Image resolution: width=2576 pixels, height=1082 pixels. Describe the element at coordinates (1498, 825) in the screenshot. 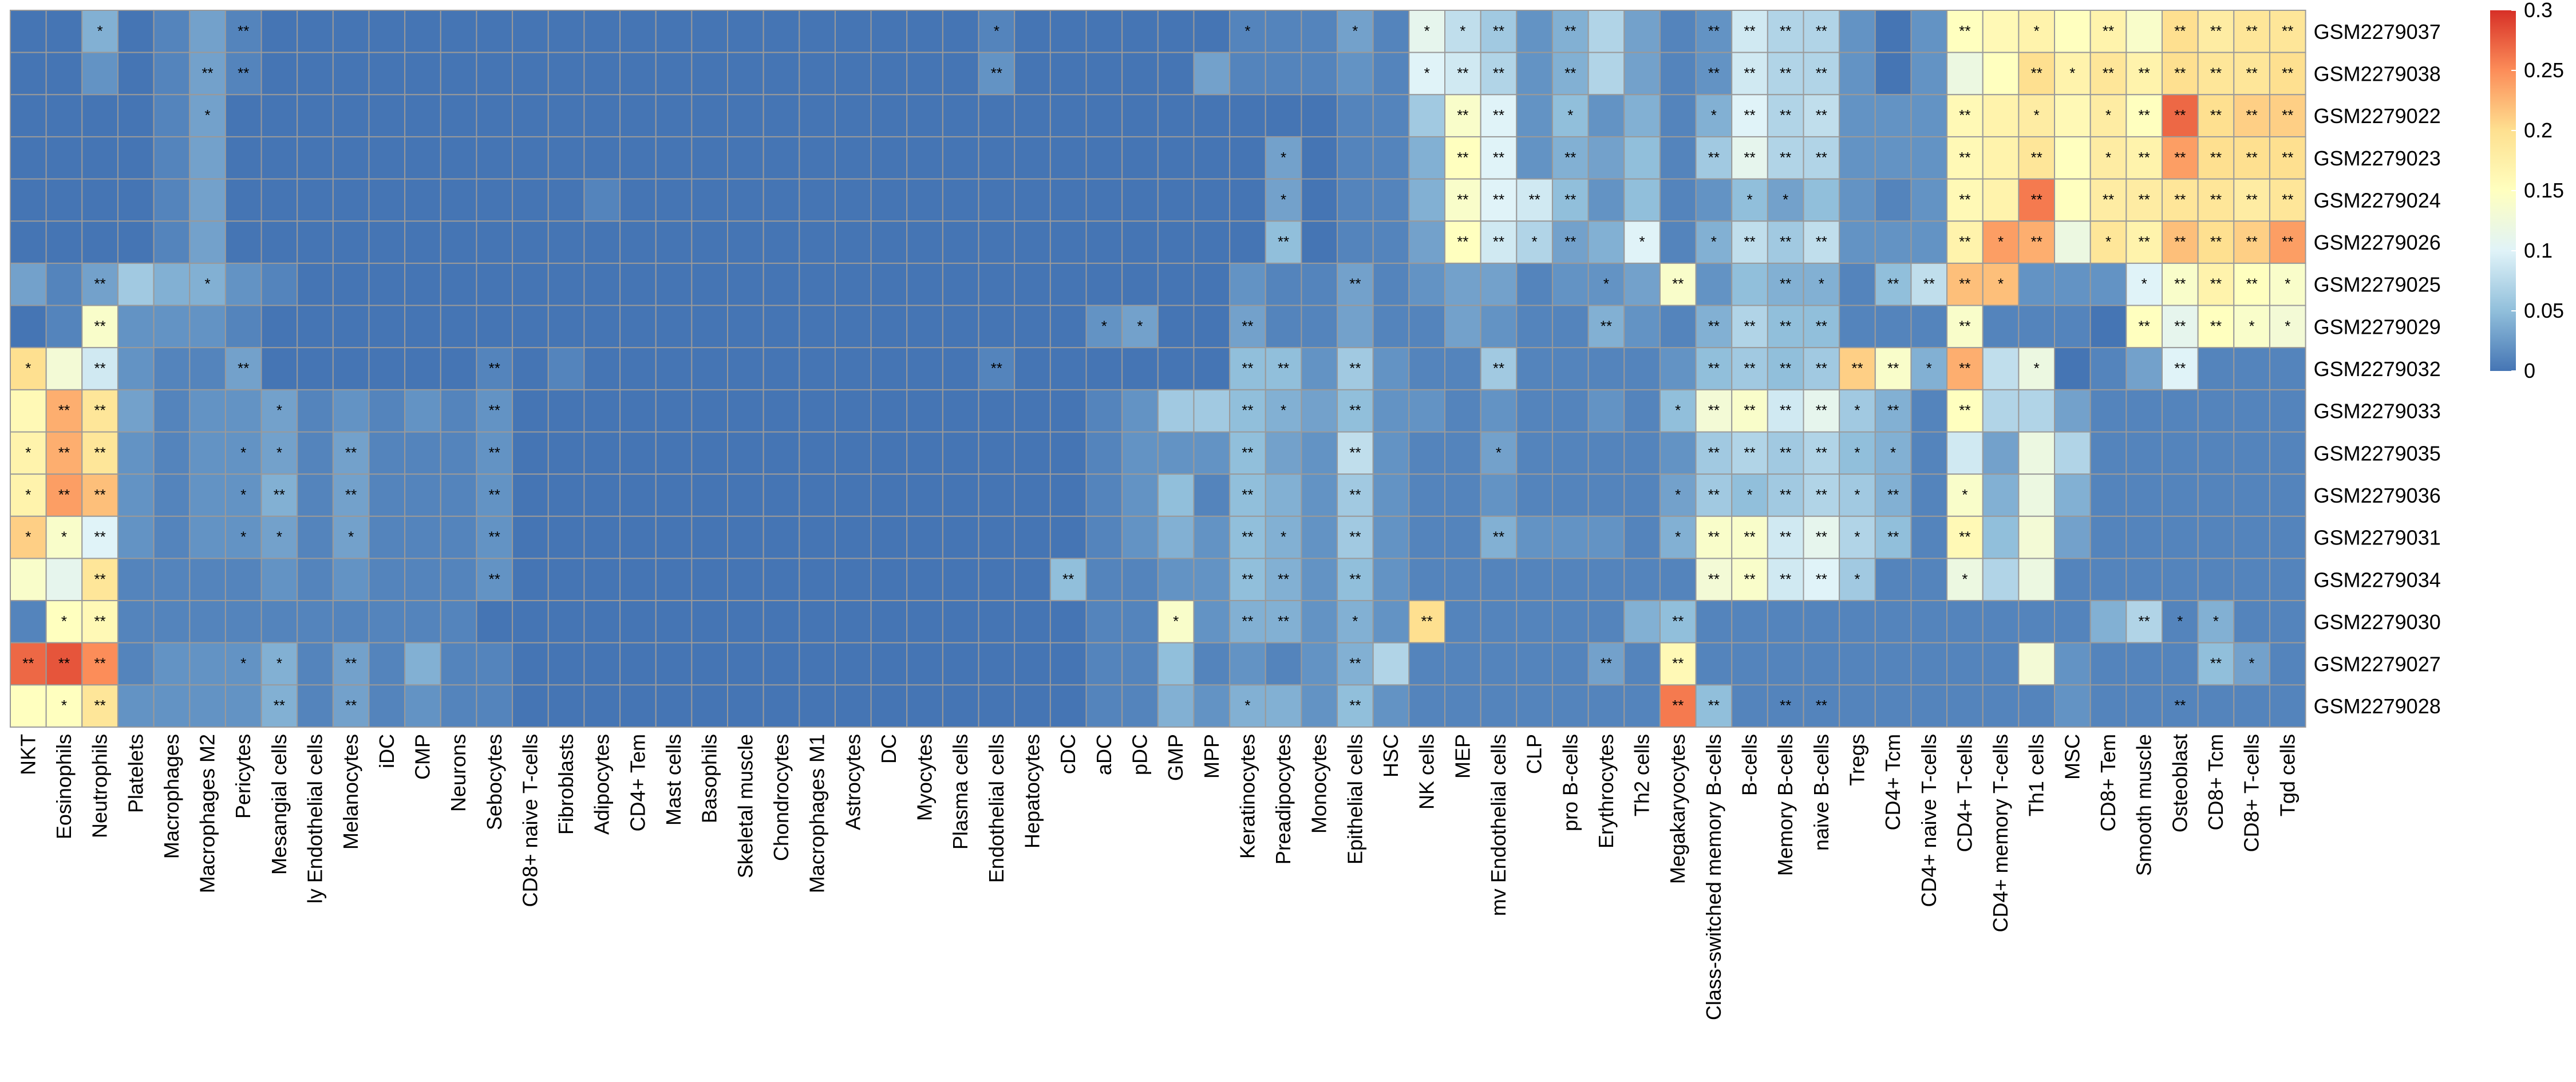

I see `column-label: mv Endothelial cells` at that location.